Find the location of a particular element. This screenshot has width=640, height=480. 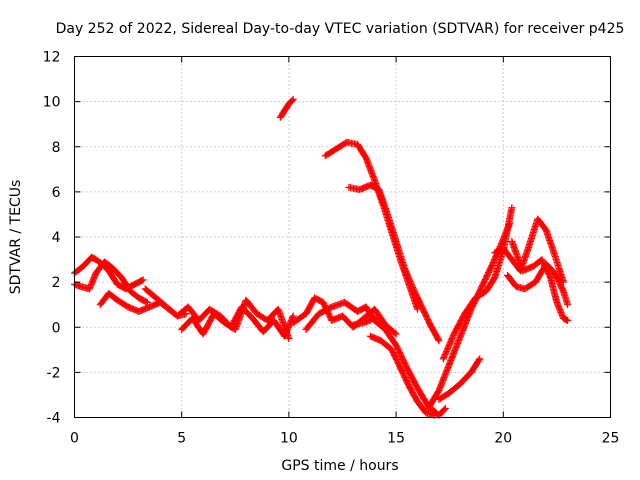

x-axis-label: GPS time / hours is located at coordinates (339, 466).